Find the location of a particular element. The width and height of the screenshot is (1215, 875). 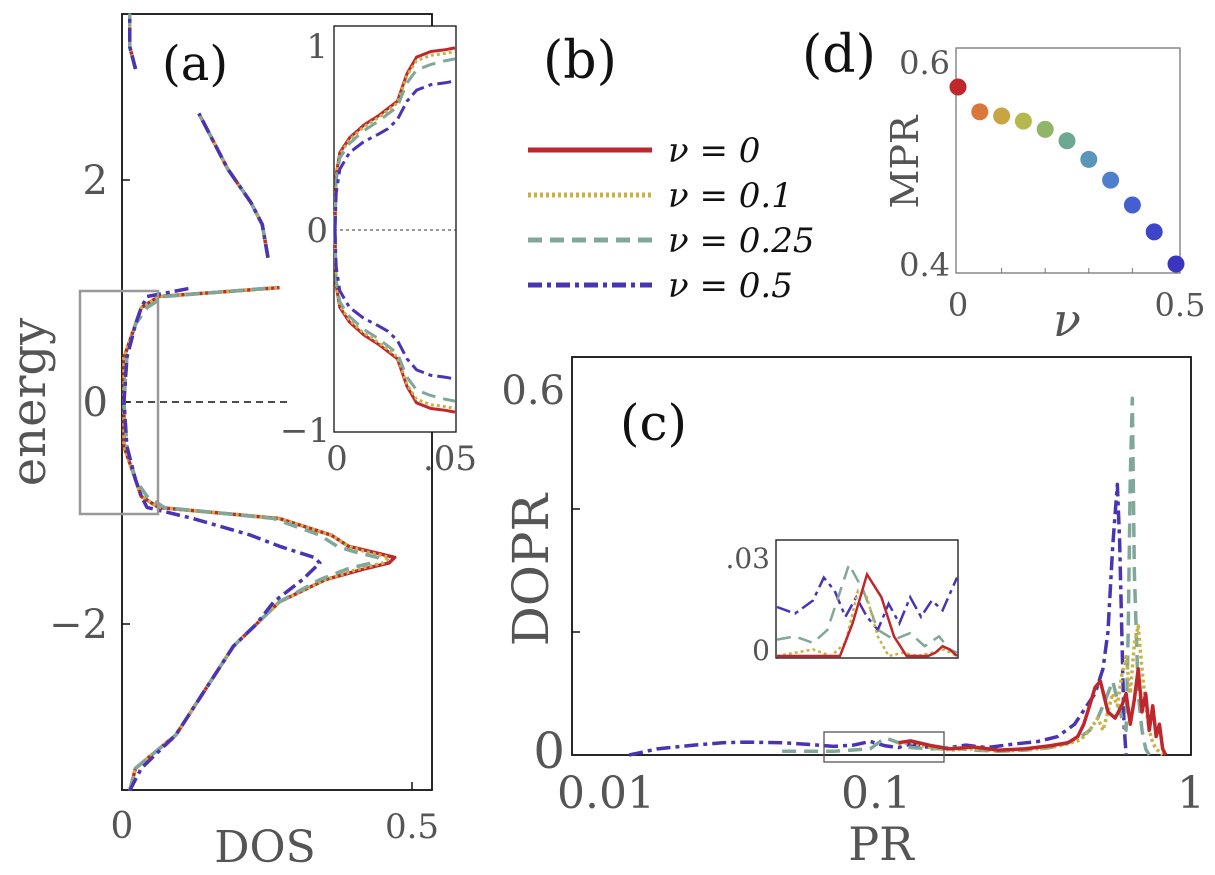

panel-a-inset-frame is located at coordinates (395, 229).